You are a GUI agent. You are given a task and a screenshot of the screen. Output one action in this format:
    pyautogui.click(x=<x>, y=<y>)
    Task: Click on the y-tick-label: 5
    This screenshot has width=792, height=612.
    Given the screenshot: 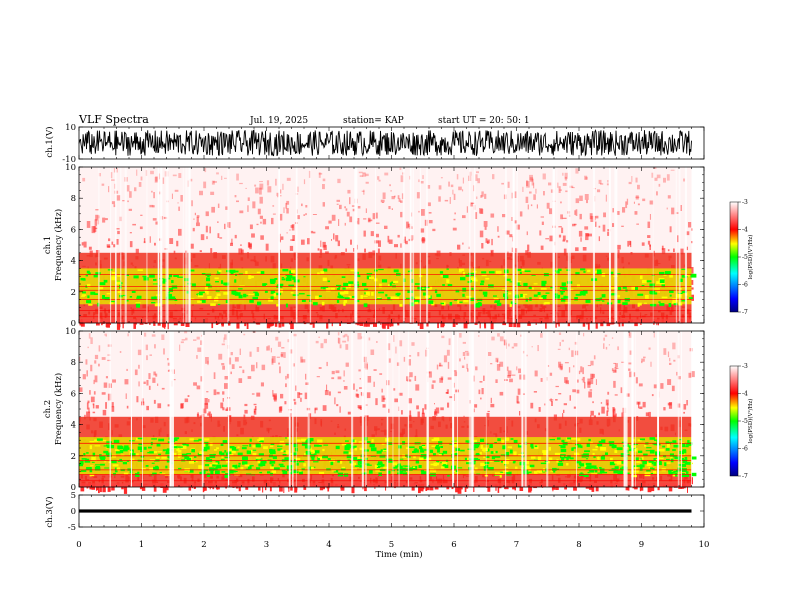 What is the action you would take?
    pyautogui.click(x=73, y=496)
    